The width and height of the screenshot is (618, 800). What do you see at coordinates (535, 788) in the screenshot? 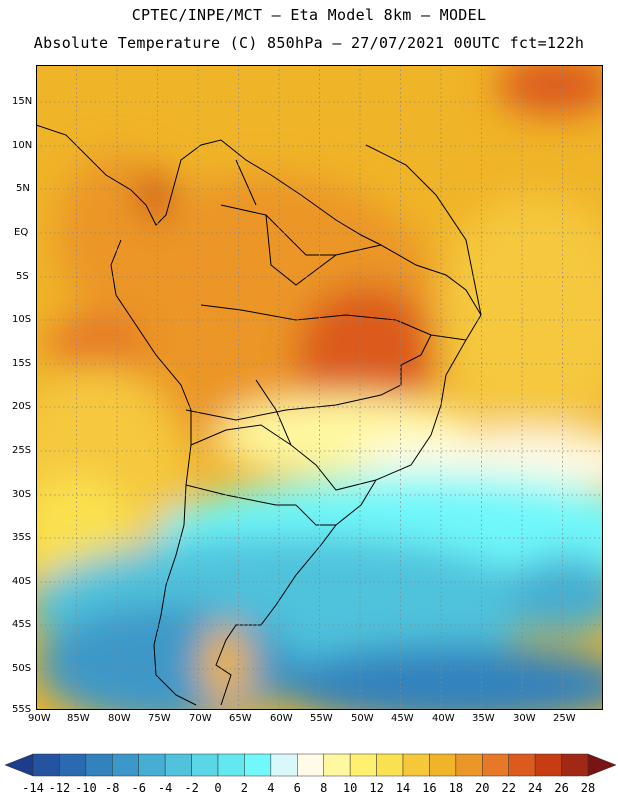
I see `colorbar-tick-label: 24` at bounding box center [535, 788].